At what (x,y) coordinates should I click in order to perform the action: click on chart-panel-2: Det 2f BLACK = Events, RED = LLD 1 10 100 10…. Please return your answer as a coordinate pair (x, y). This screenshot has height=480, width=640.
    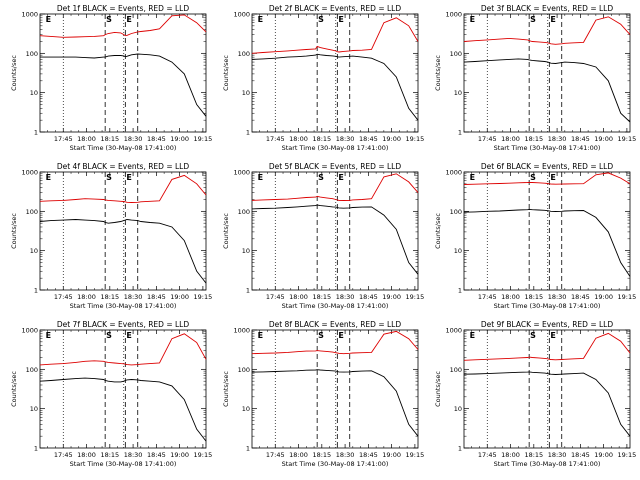
    Looking at the image, I should click on (323, 78).